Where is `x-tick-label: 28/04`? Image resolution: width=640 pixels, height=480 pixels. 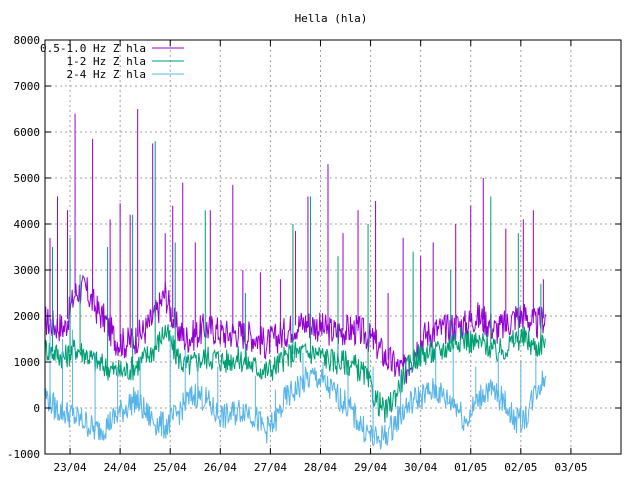 x-tick-label: 28/04 is located at coordinates (320, 467).